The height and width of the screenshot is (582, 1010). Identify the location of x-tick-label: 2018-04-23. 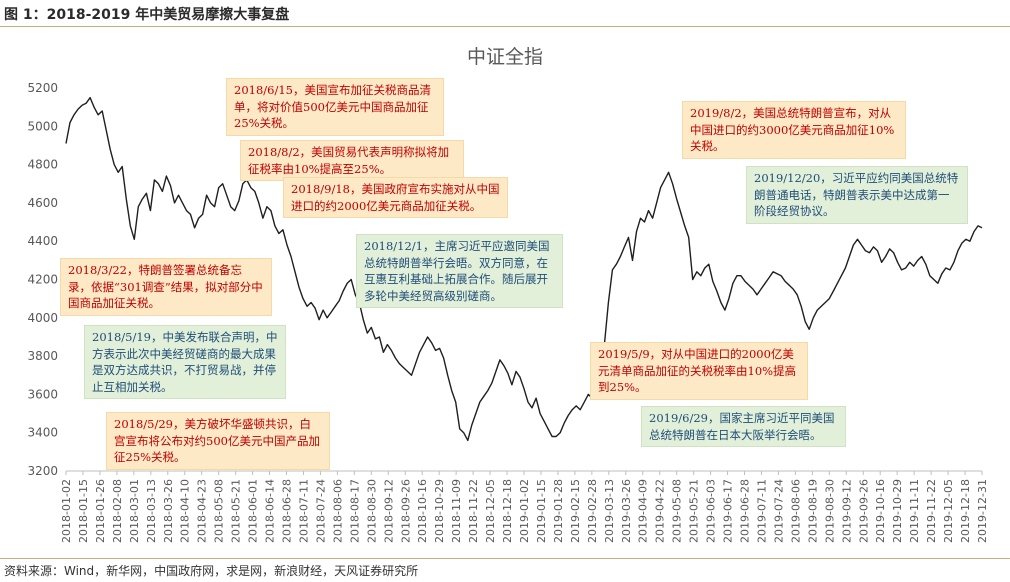
(202, 511).